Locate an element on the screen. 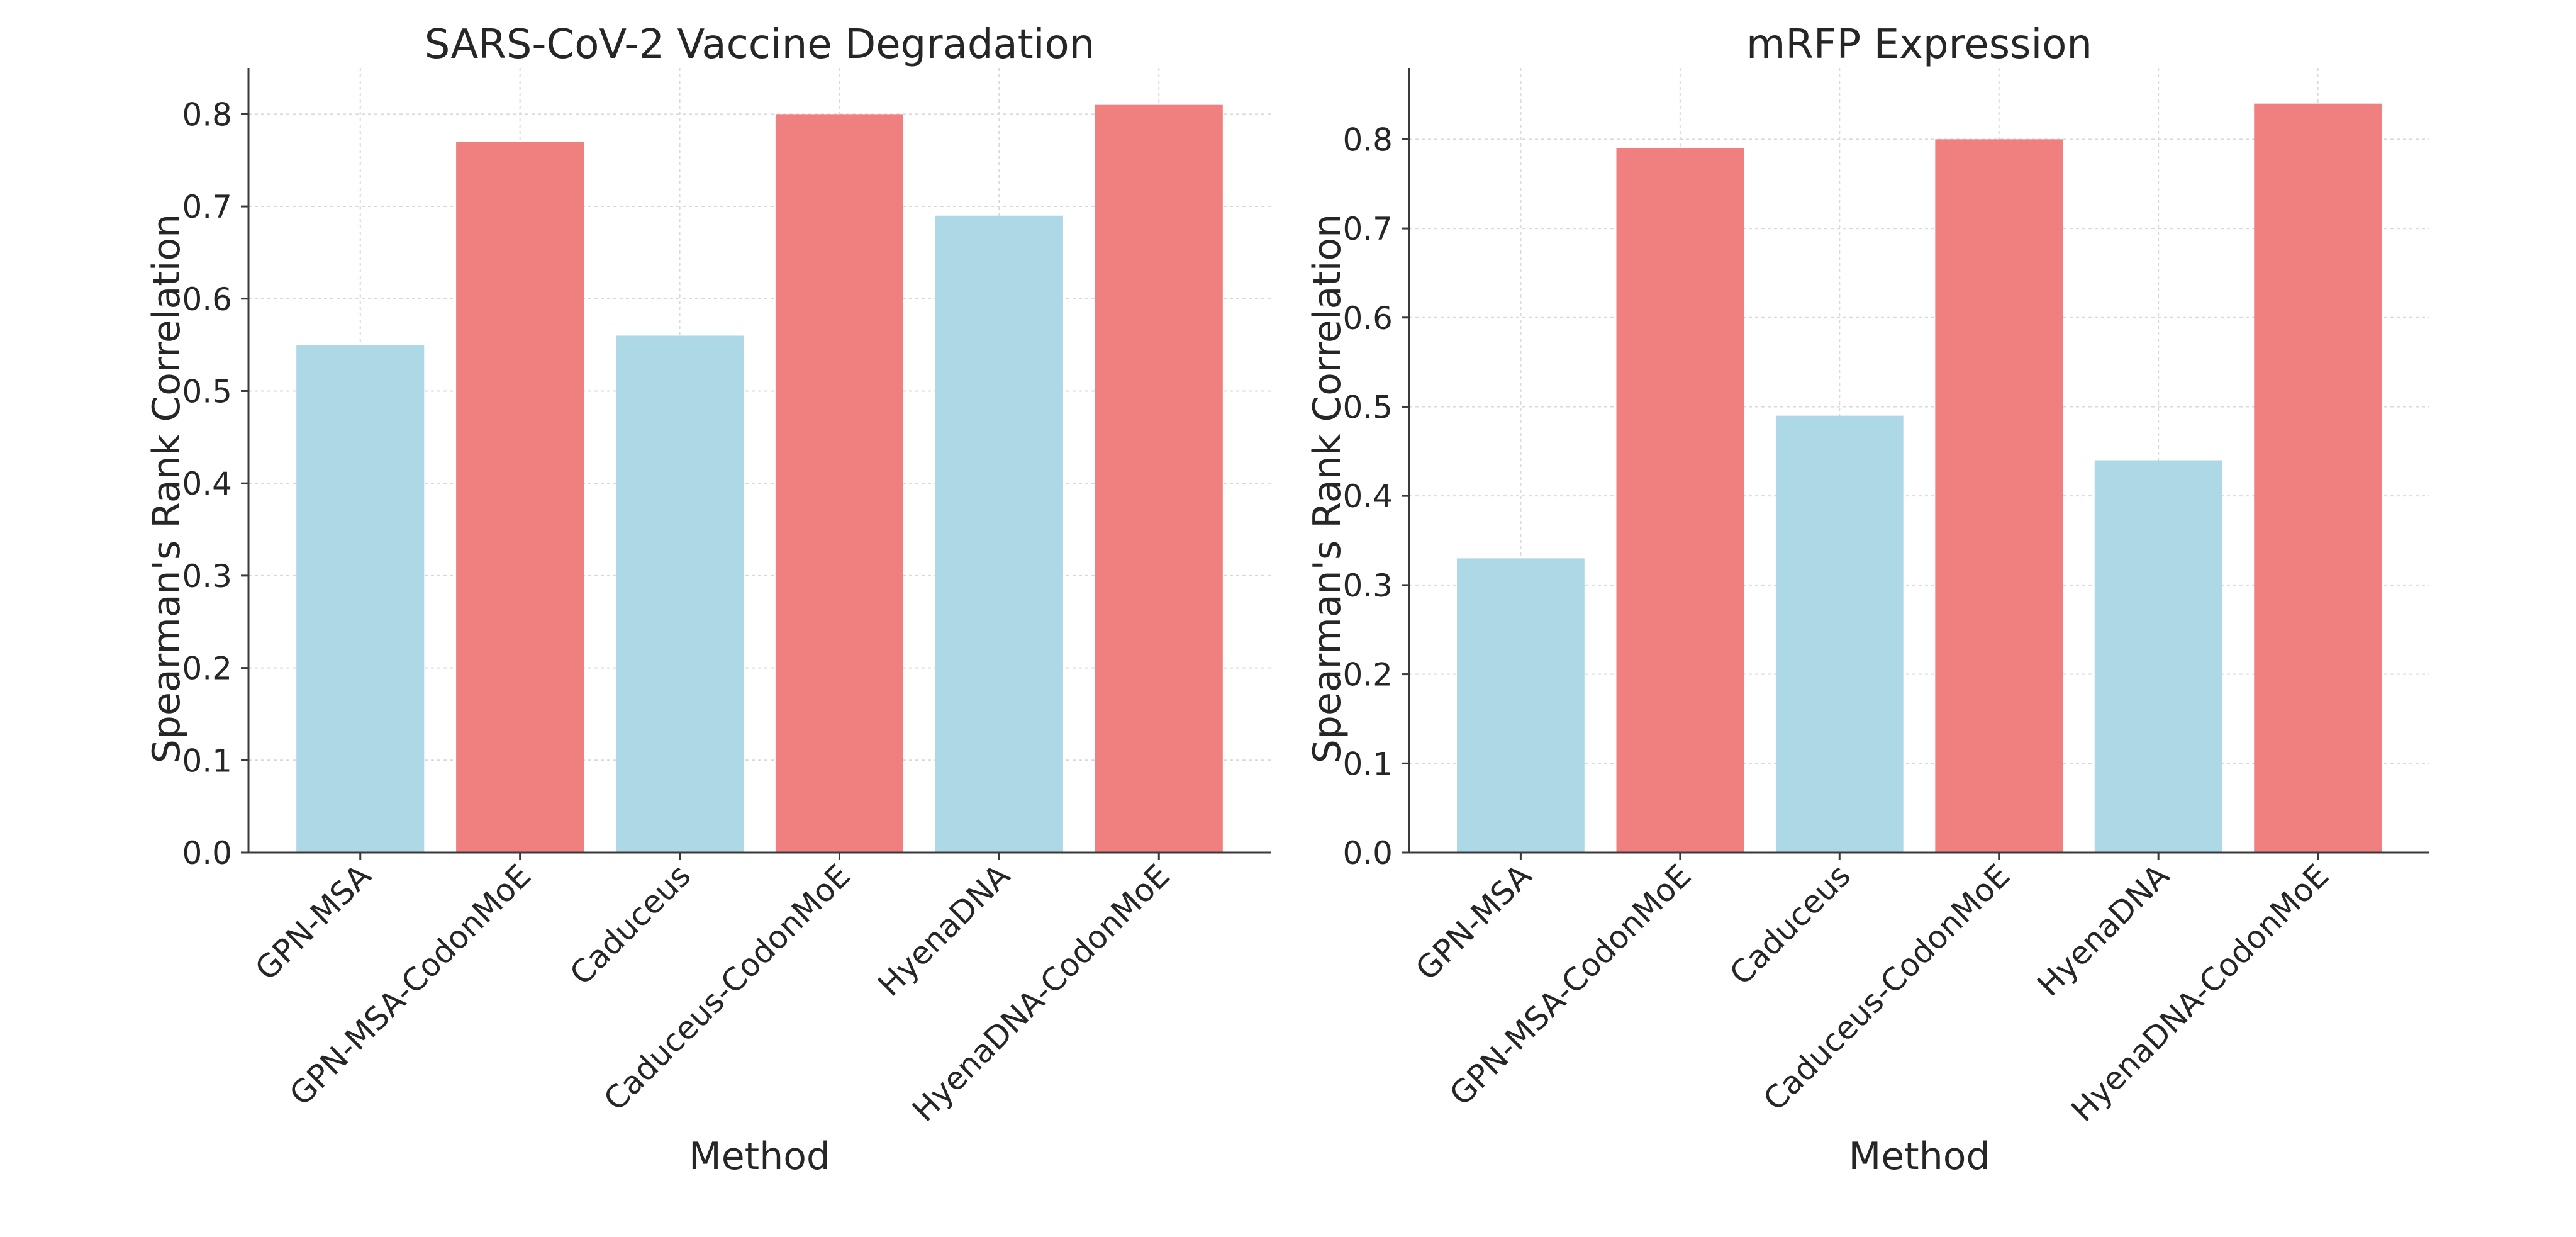 This screenshot has height=1237, width=2576. chart-title: mRFP Expression is located at coordinates (1919, 44).